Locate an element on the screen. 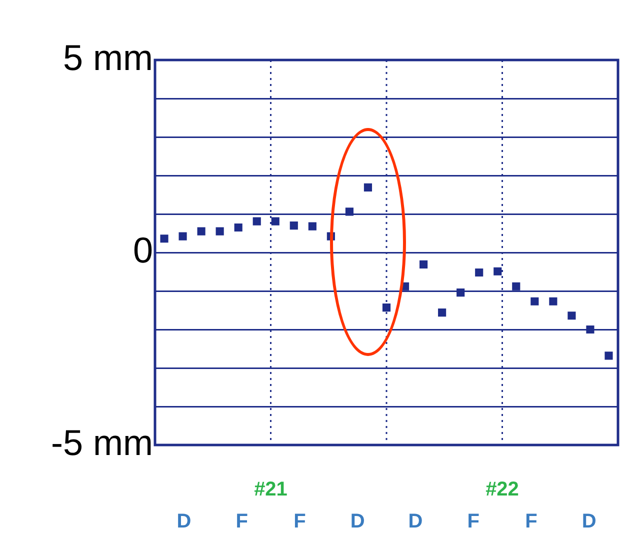 The width and height of the screenshot is (628, 533). text: #21 is located at coordinates (271, 489).